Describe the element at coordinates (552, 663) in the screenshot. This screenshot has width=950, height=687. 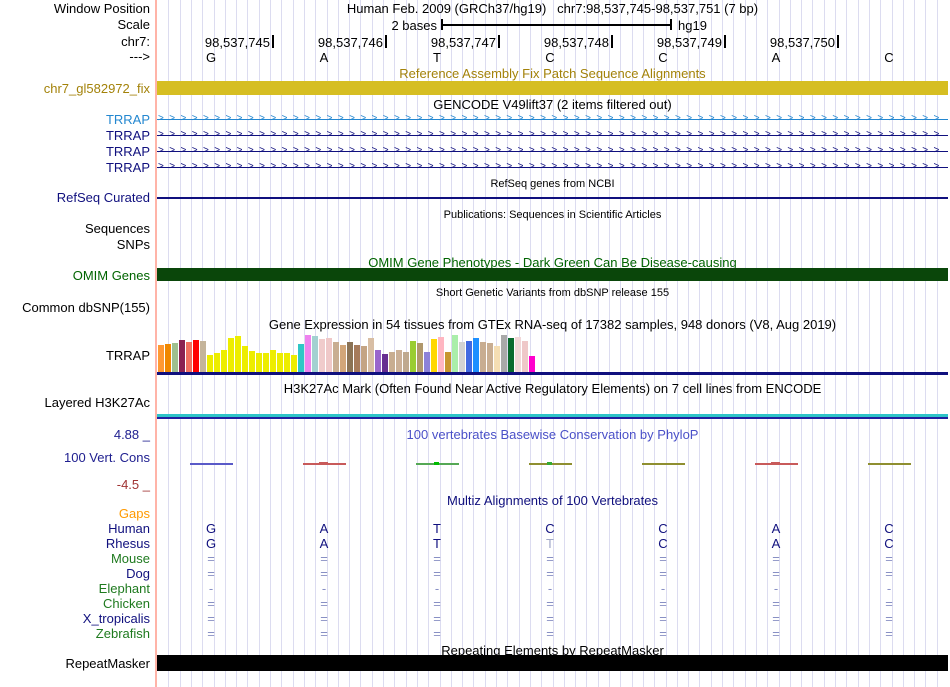
I see `repeatmasker-bar` at that location.